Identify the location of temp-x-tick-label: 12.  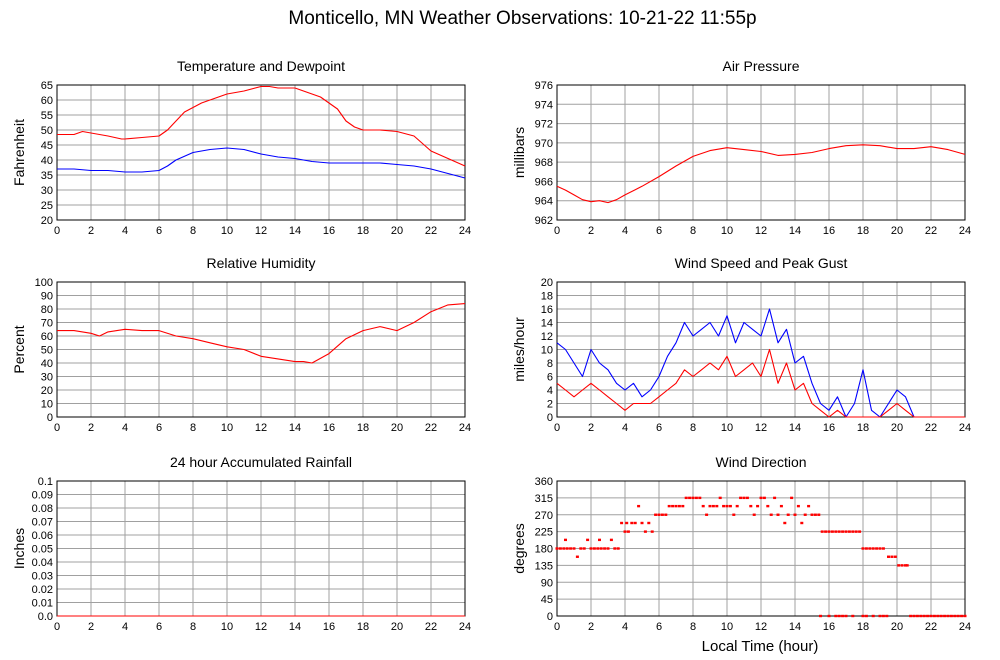
(261, 231).